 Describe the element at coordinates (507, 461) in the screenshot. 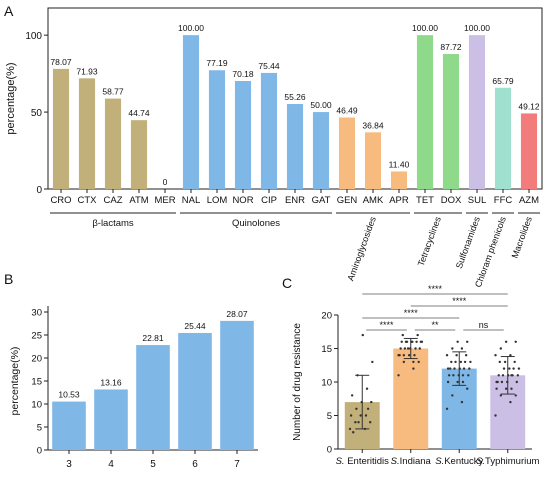

I see `x-tick-label-c-3: S.Typhimurium` at that location.